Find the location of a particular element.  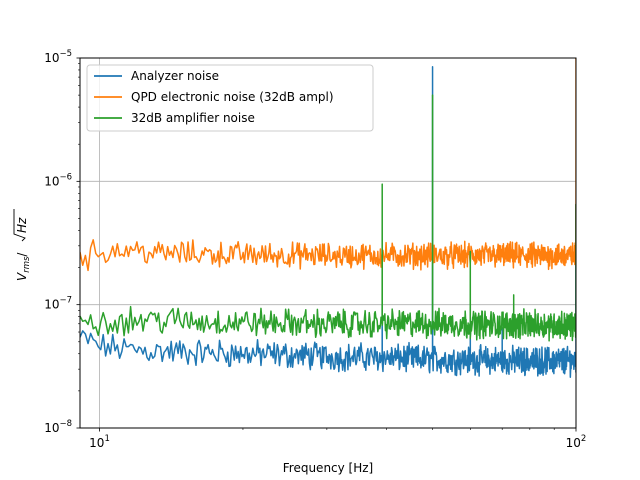

x-tick-label: 10¹ is located at coordinates (99, 442).